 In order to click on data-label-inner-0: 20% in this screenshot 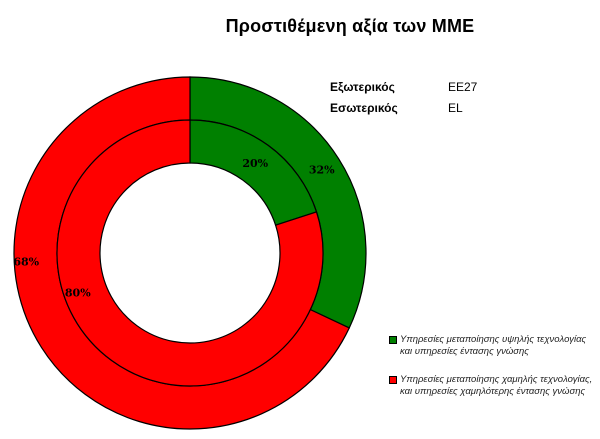, I will do `click(255, 163)`.